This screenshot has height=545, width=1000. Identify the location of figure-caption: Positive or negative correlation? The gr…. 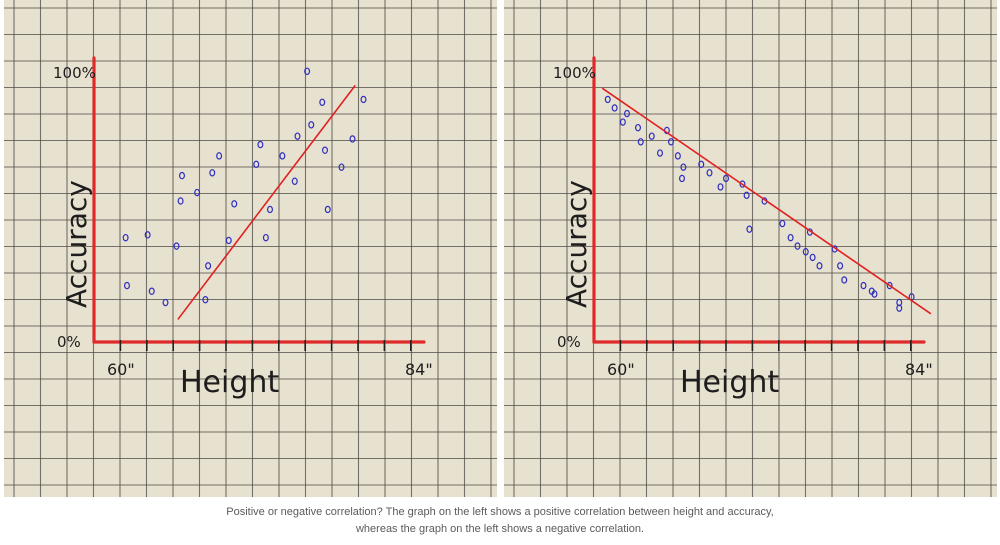
(500, 521).